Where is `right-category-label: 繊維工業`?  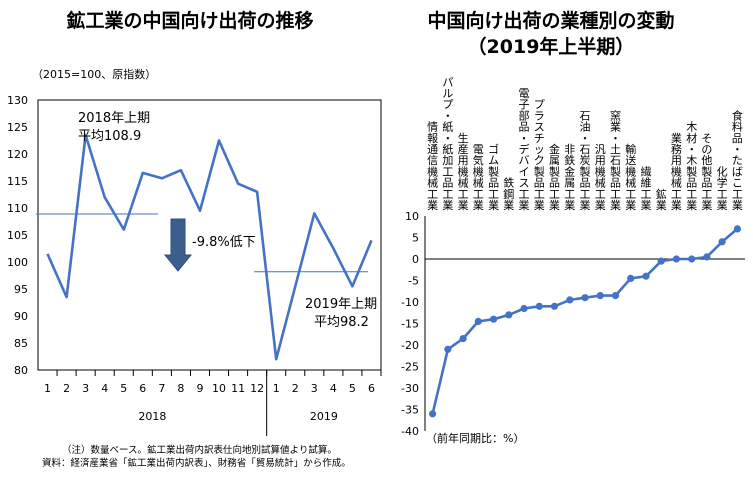
right-category-label: 繊維工業 is located at coordinates (646, 188).